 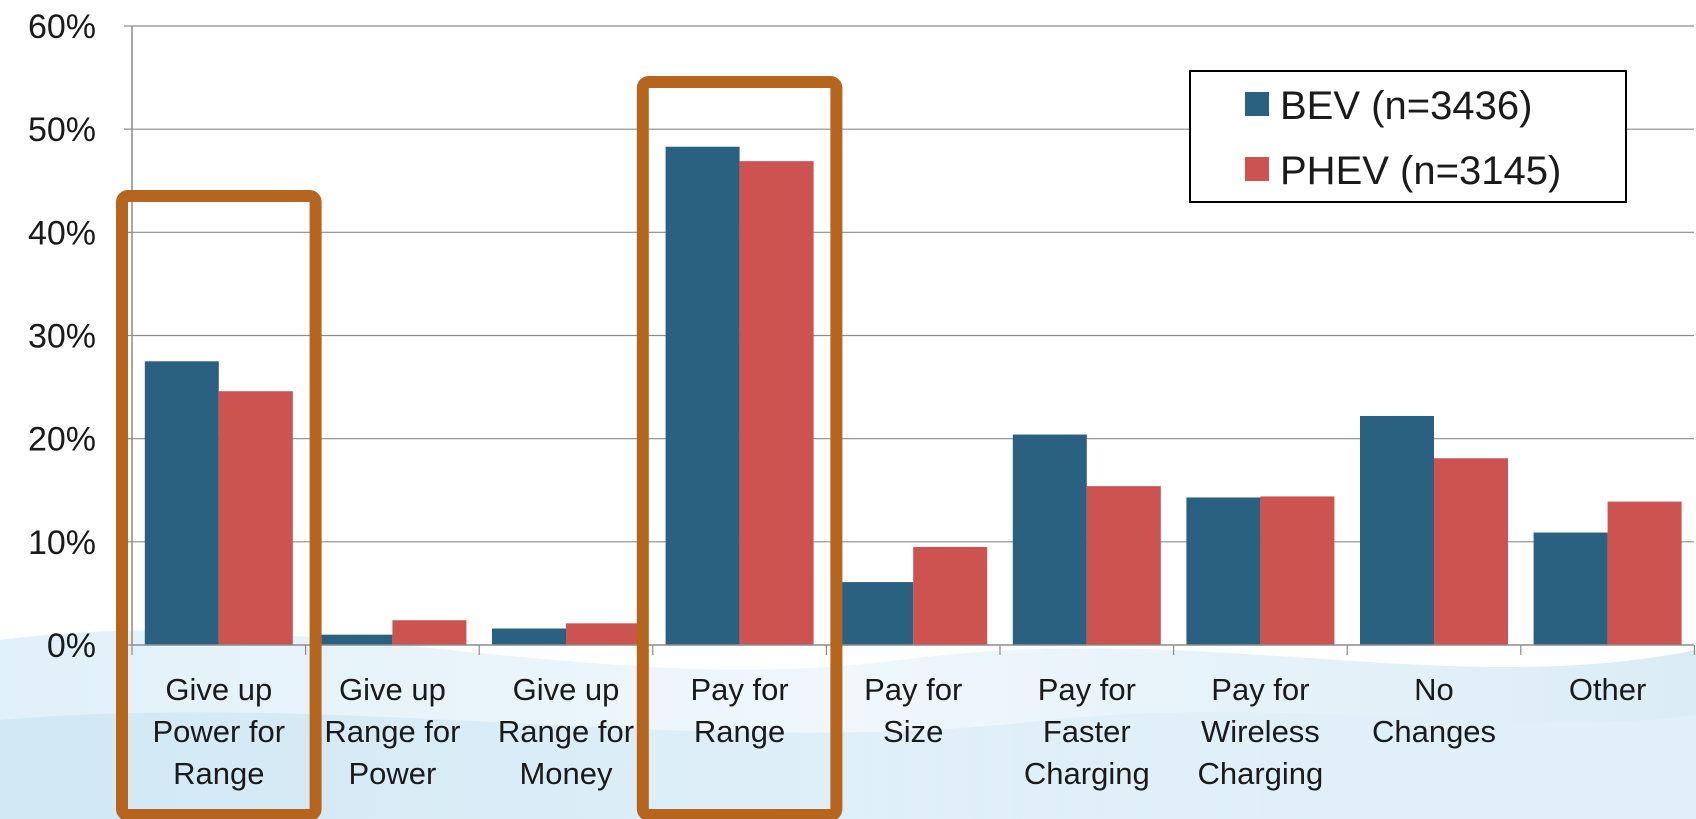 I want to click on legend-label-bev: BEV (n=3436), so click(x=1406, y=106).